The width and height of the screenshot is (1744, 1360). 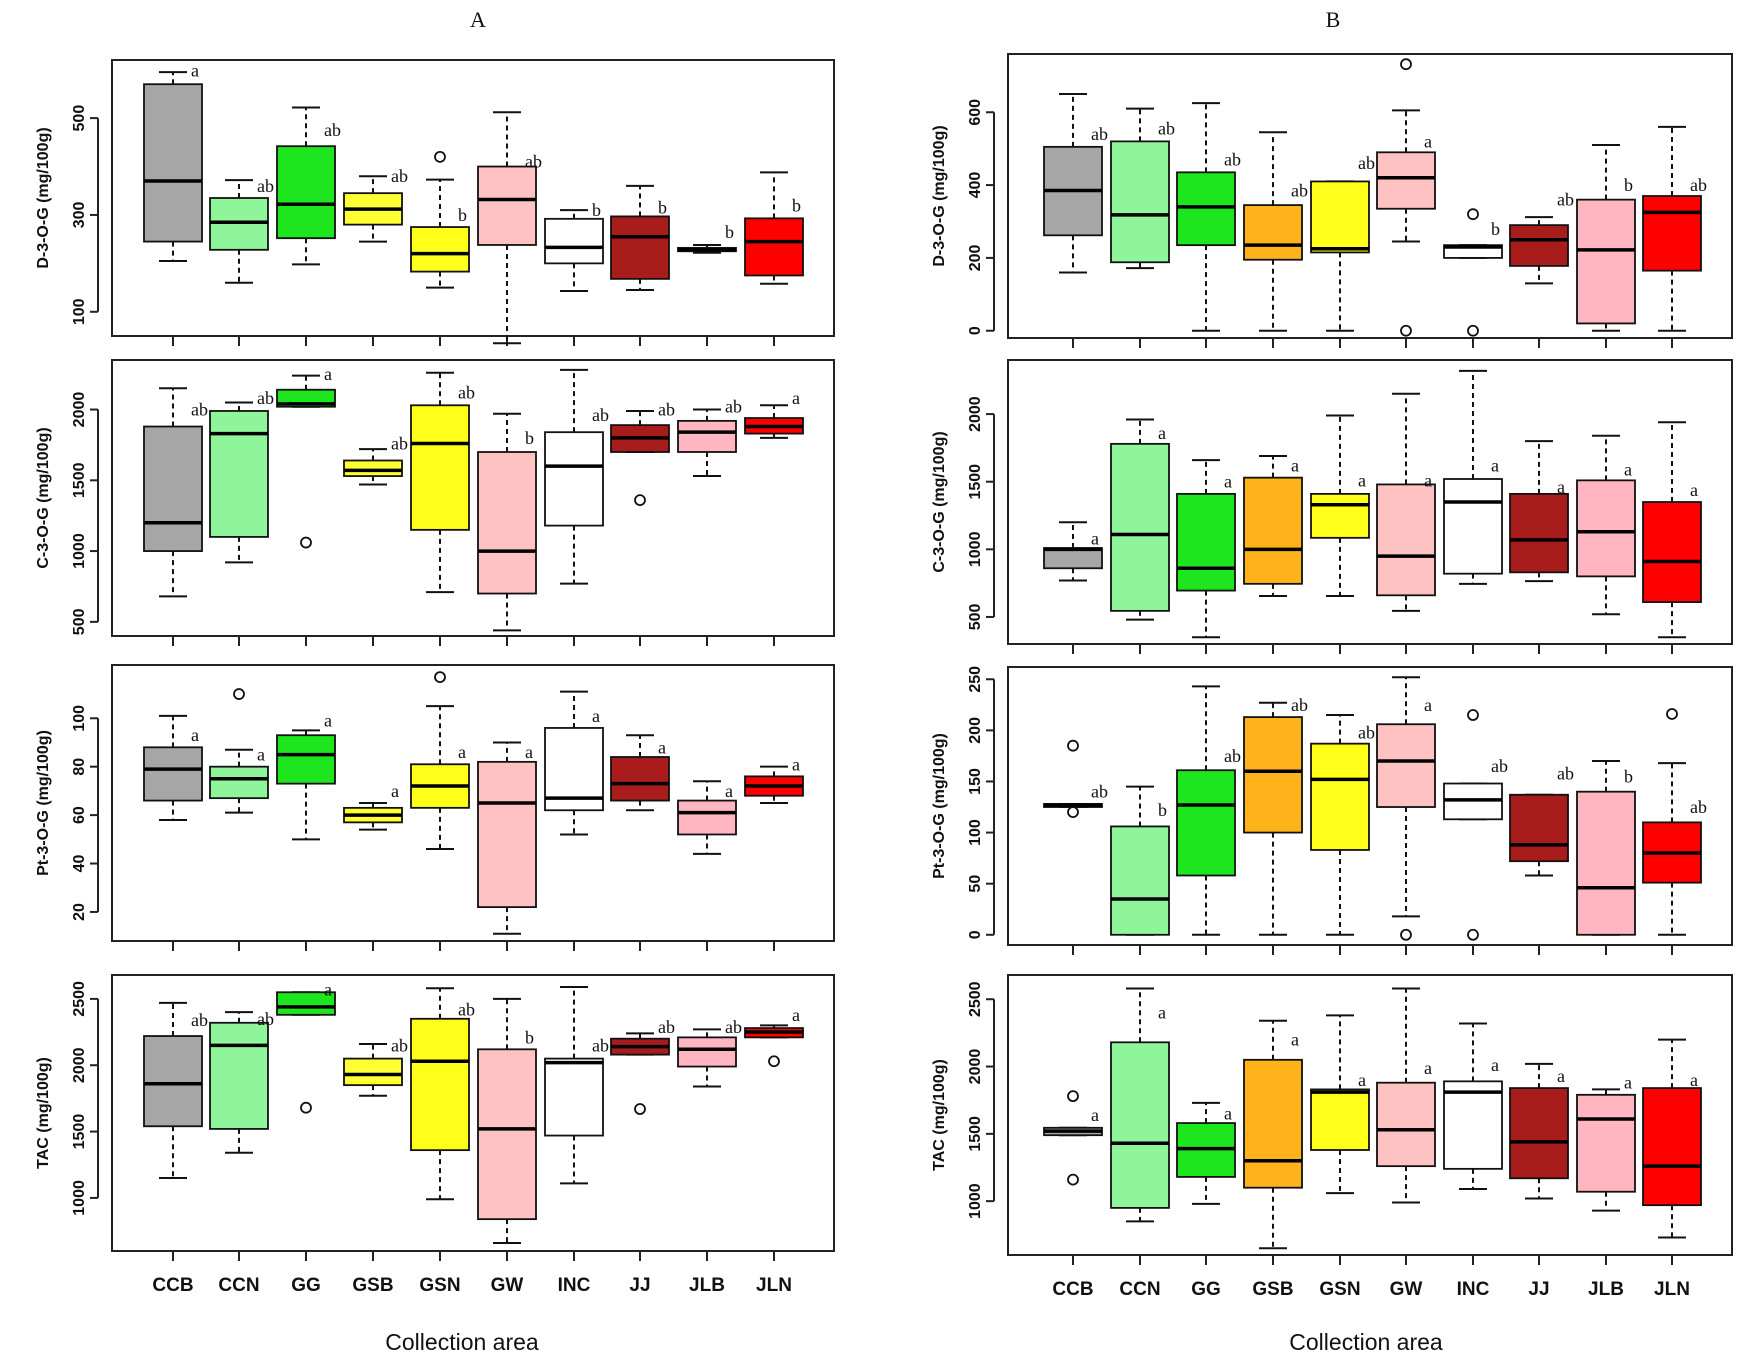 What do you see at coordinates (1340, 1104) in the screenshot?
I see `box-gsn: a` at bounding box center [1340, 1104].